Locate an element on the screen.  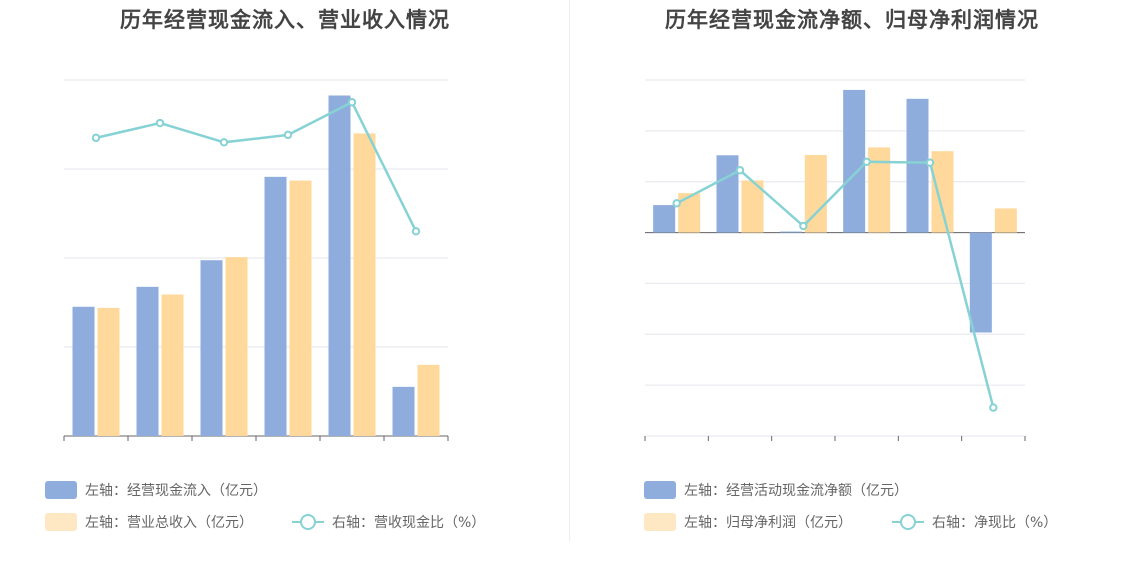
legend-label: 右轴：营收现金比（%） is located at coordinates (409, 523).